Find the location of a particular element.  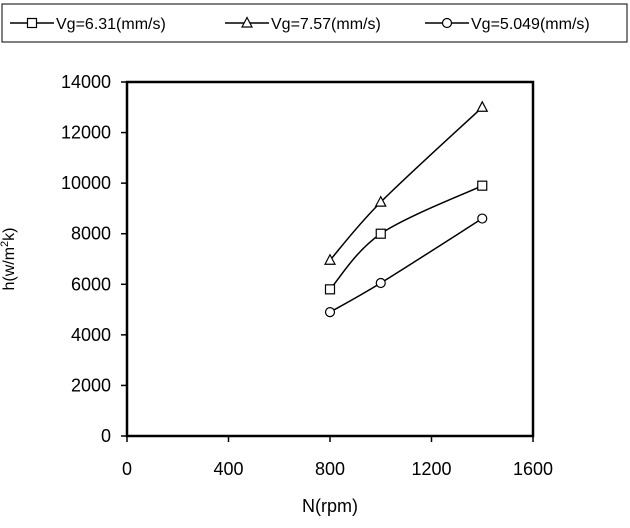

series-layer is located at coordinates (406, 209).